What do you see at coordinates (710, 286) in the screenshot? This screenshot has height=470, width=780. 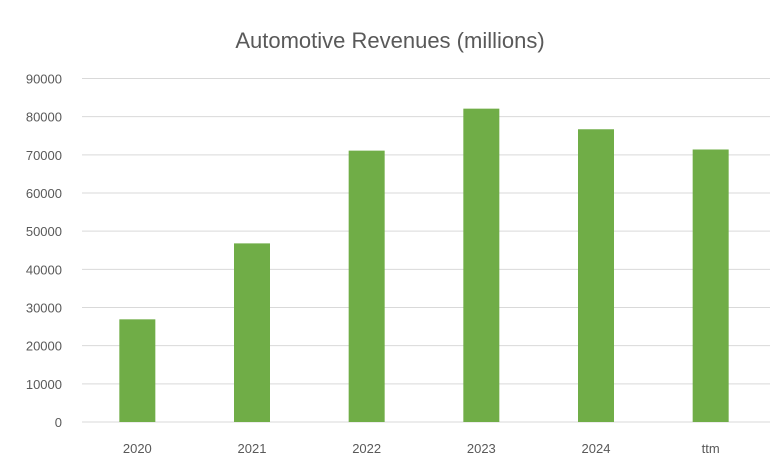 I see `bar-ttm` at bounding box center [710, 286].